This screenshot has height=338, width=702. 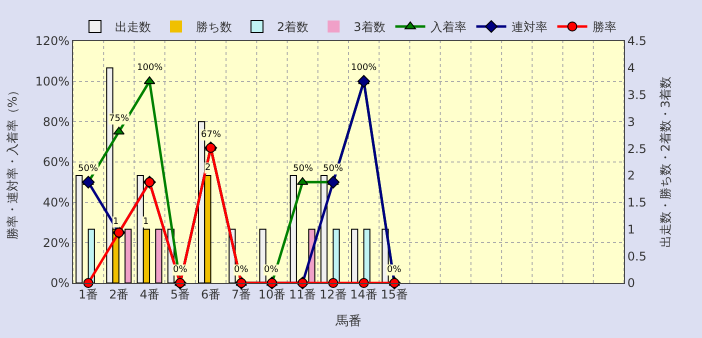 What do you see at coordinates (214, 27) in the screenshot?
I see `legend-label: 勝ち数` at bounding box center [214, 27].